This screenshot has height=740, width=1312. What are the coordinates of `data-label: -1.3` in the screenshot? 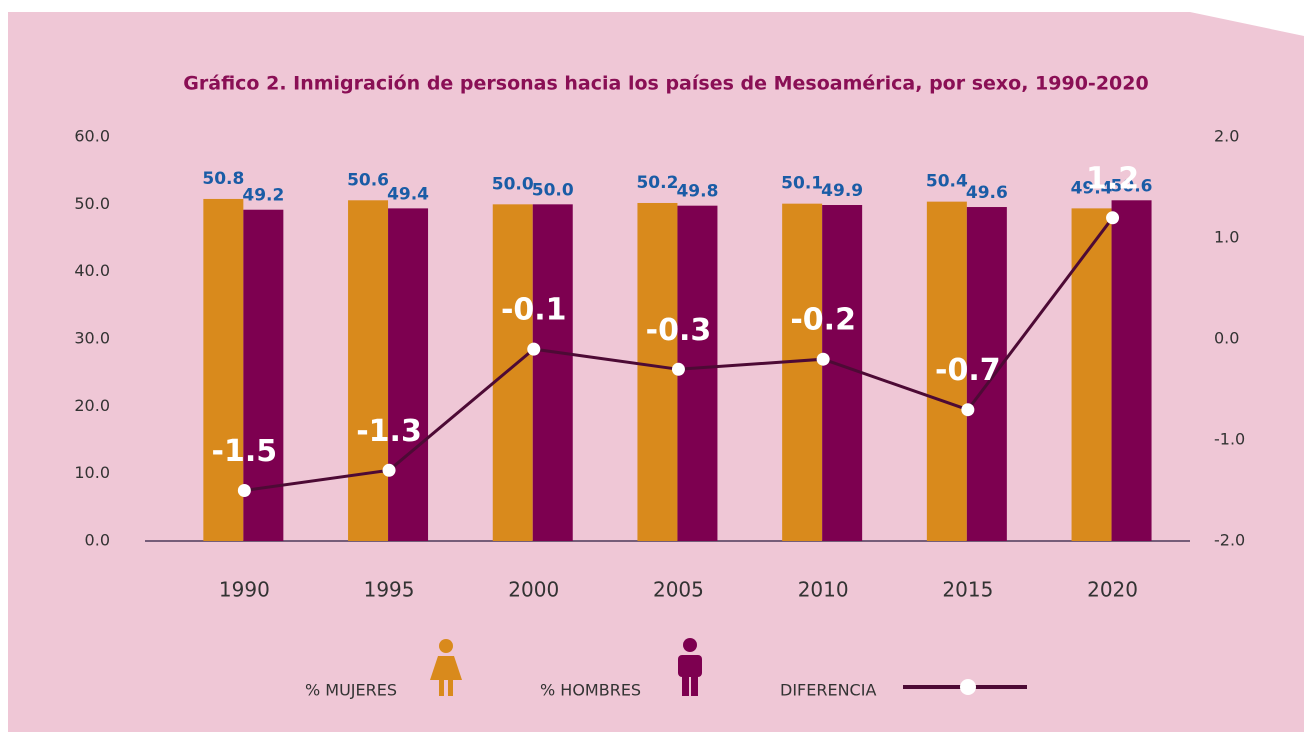 It's located at (389, 431).